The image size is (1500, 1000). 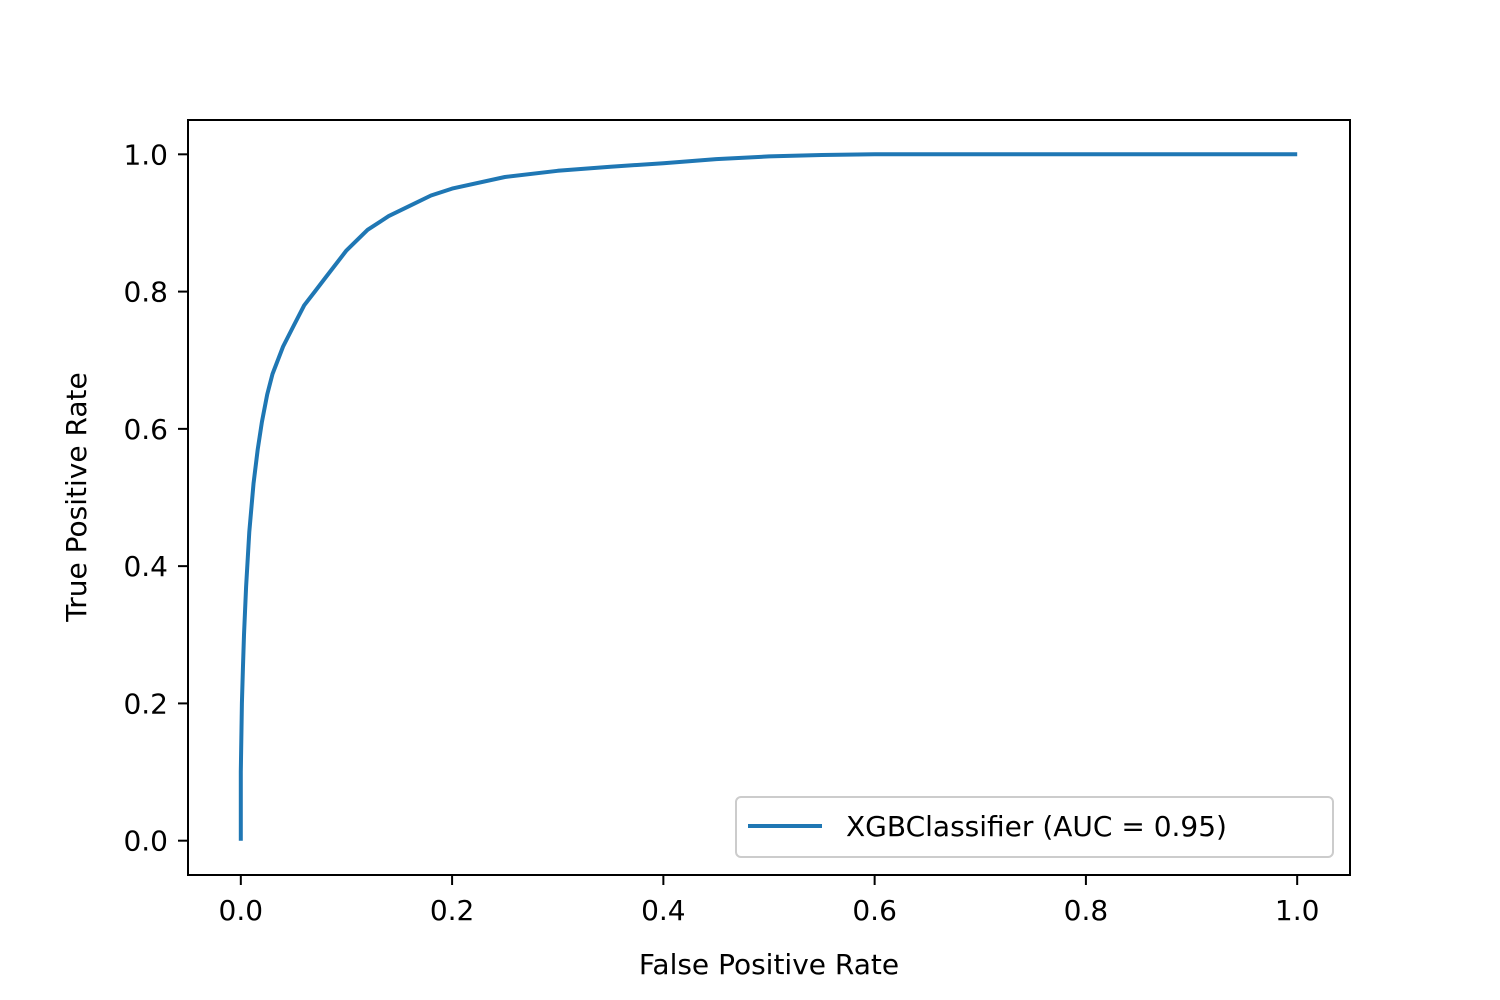 I want to click on y-tick-label: 1.0, so click(x=145, y=154).